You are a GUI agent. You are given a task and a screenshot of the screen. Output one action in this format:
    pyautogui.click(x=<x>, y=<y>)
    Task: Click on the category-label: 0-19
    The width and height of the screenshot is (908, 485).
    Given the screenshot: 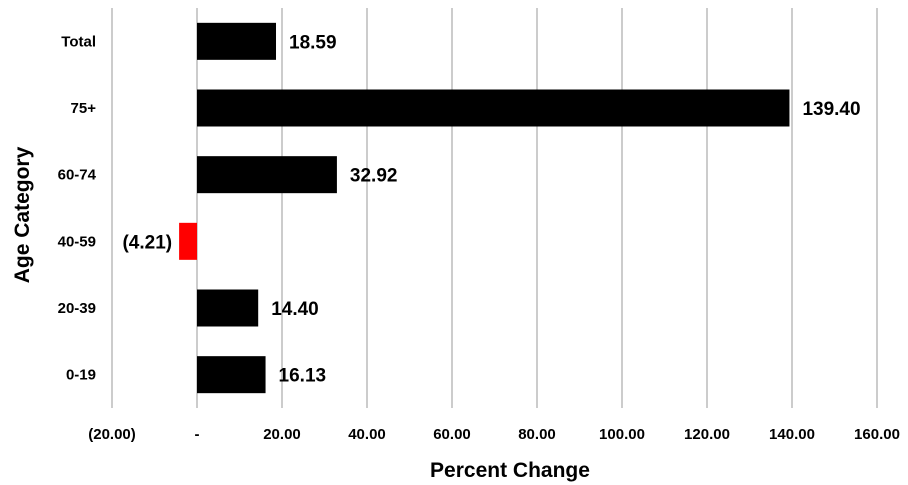 What is the action you would take?
    pyautogui.click(x=81, y=375)
    